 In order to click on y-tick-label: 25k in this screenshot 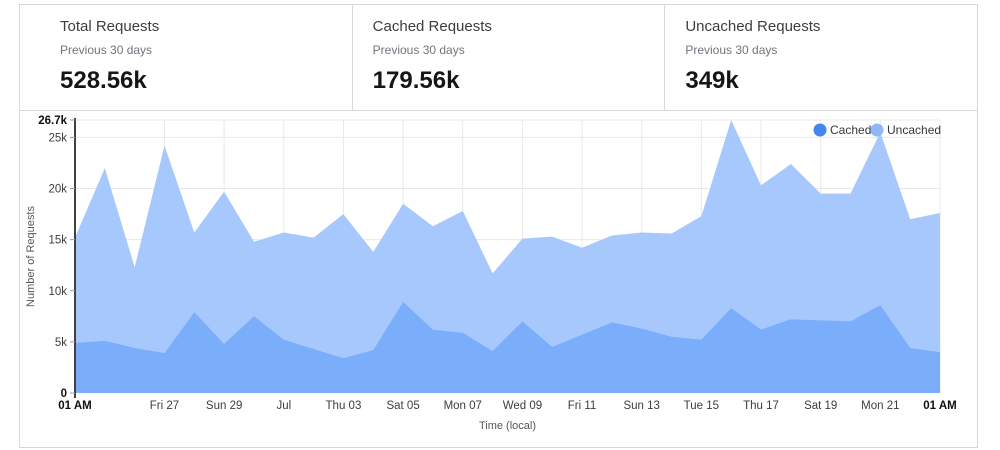, I will do `click(57, 138)`.